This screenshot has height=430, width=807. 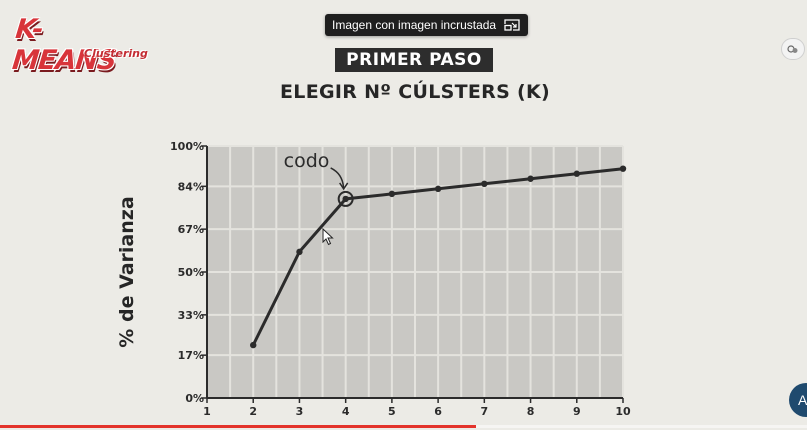 What do you see at coordinates (392, 411) in the screenshot?
I see `x-tick-label: 5` at bounding box center [392, 411].